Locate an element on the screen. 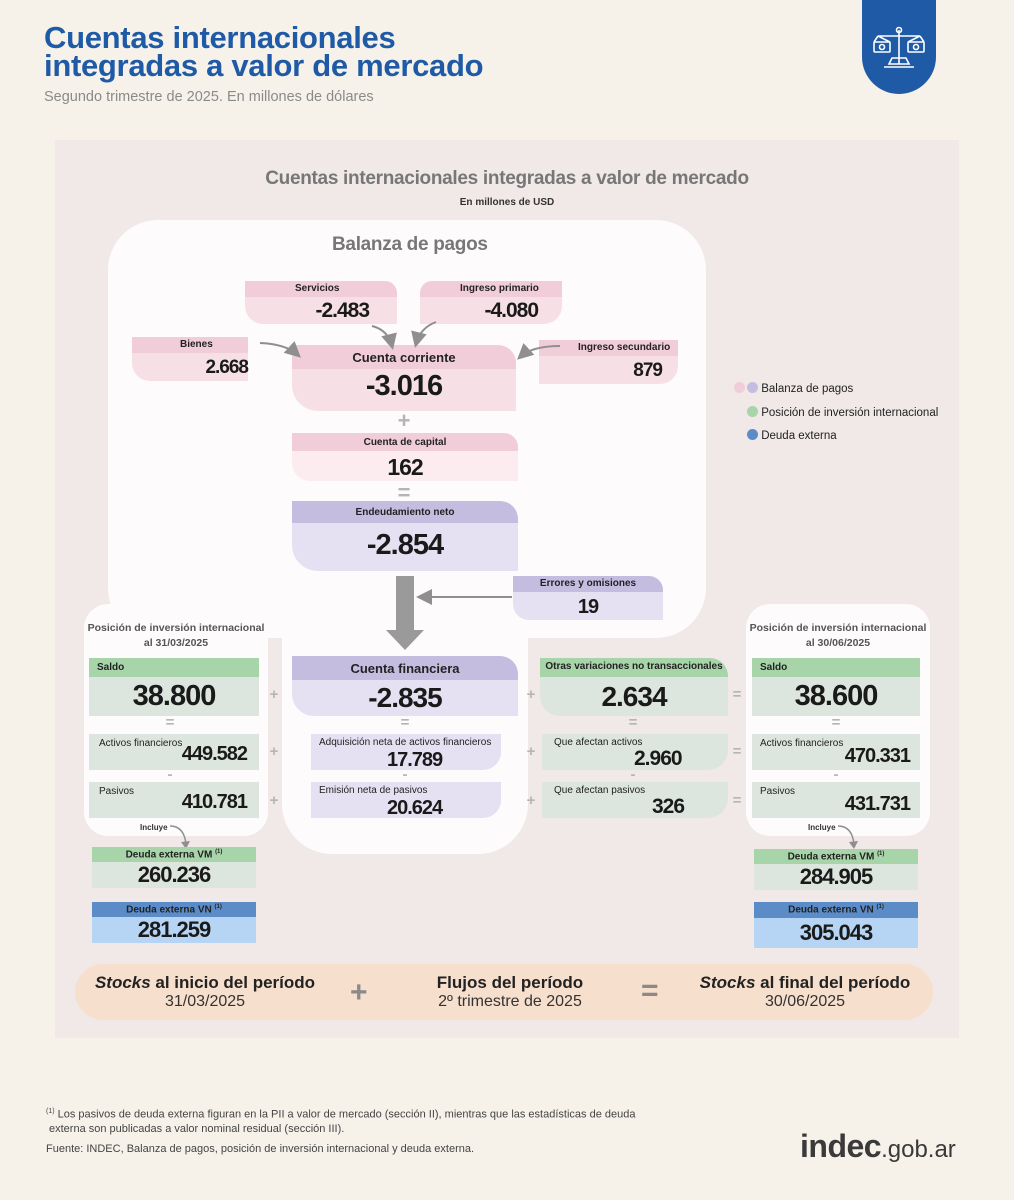  title-line-2: integradas a valor de mercado is located at coordinates (264, 65).